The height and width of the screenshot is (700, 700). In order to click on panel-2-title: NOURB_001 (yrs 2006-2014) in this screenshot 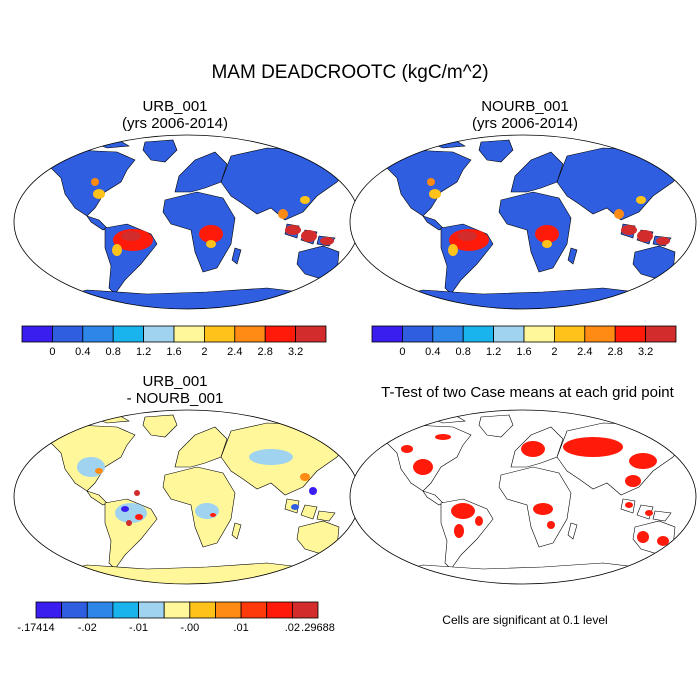, I will do `click(525, 115)`.